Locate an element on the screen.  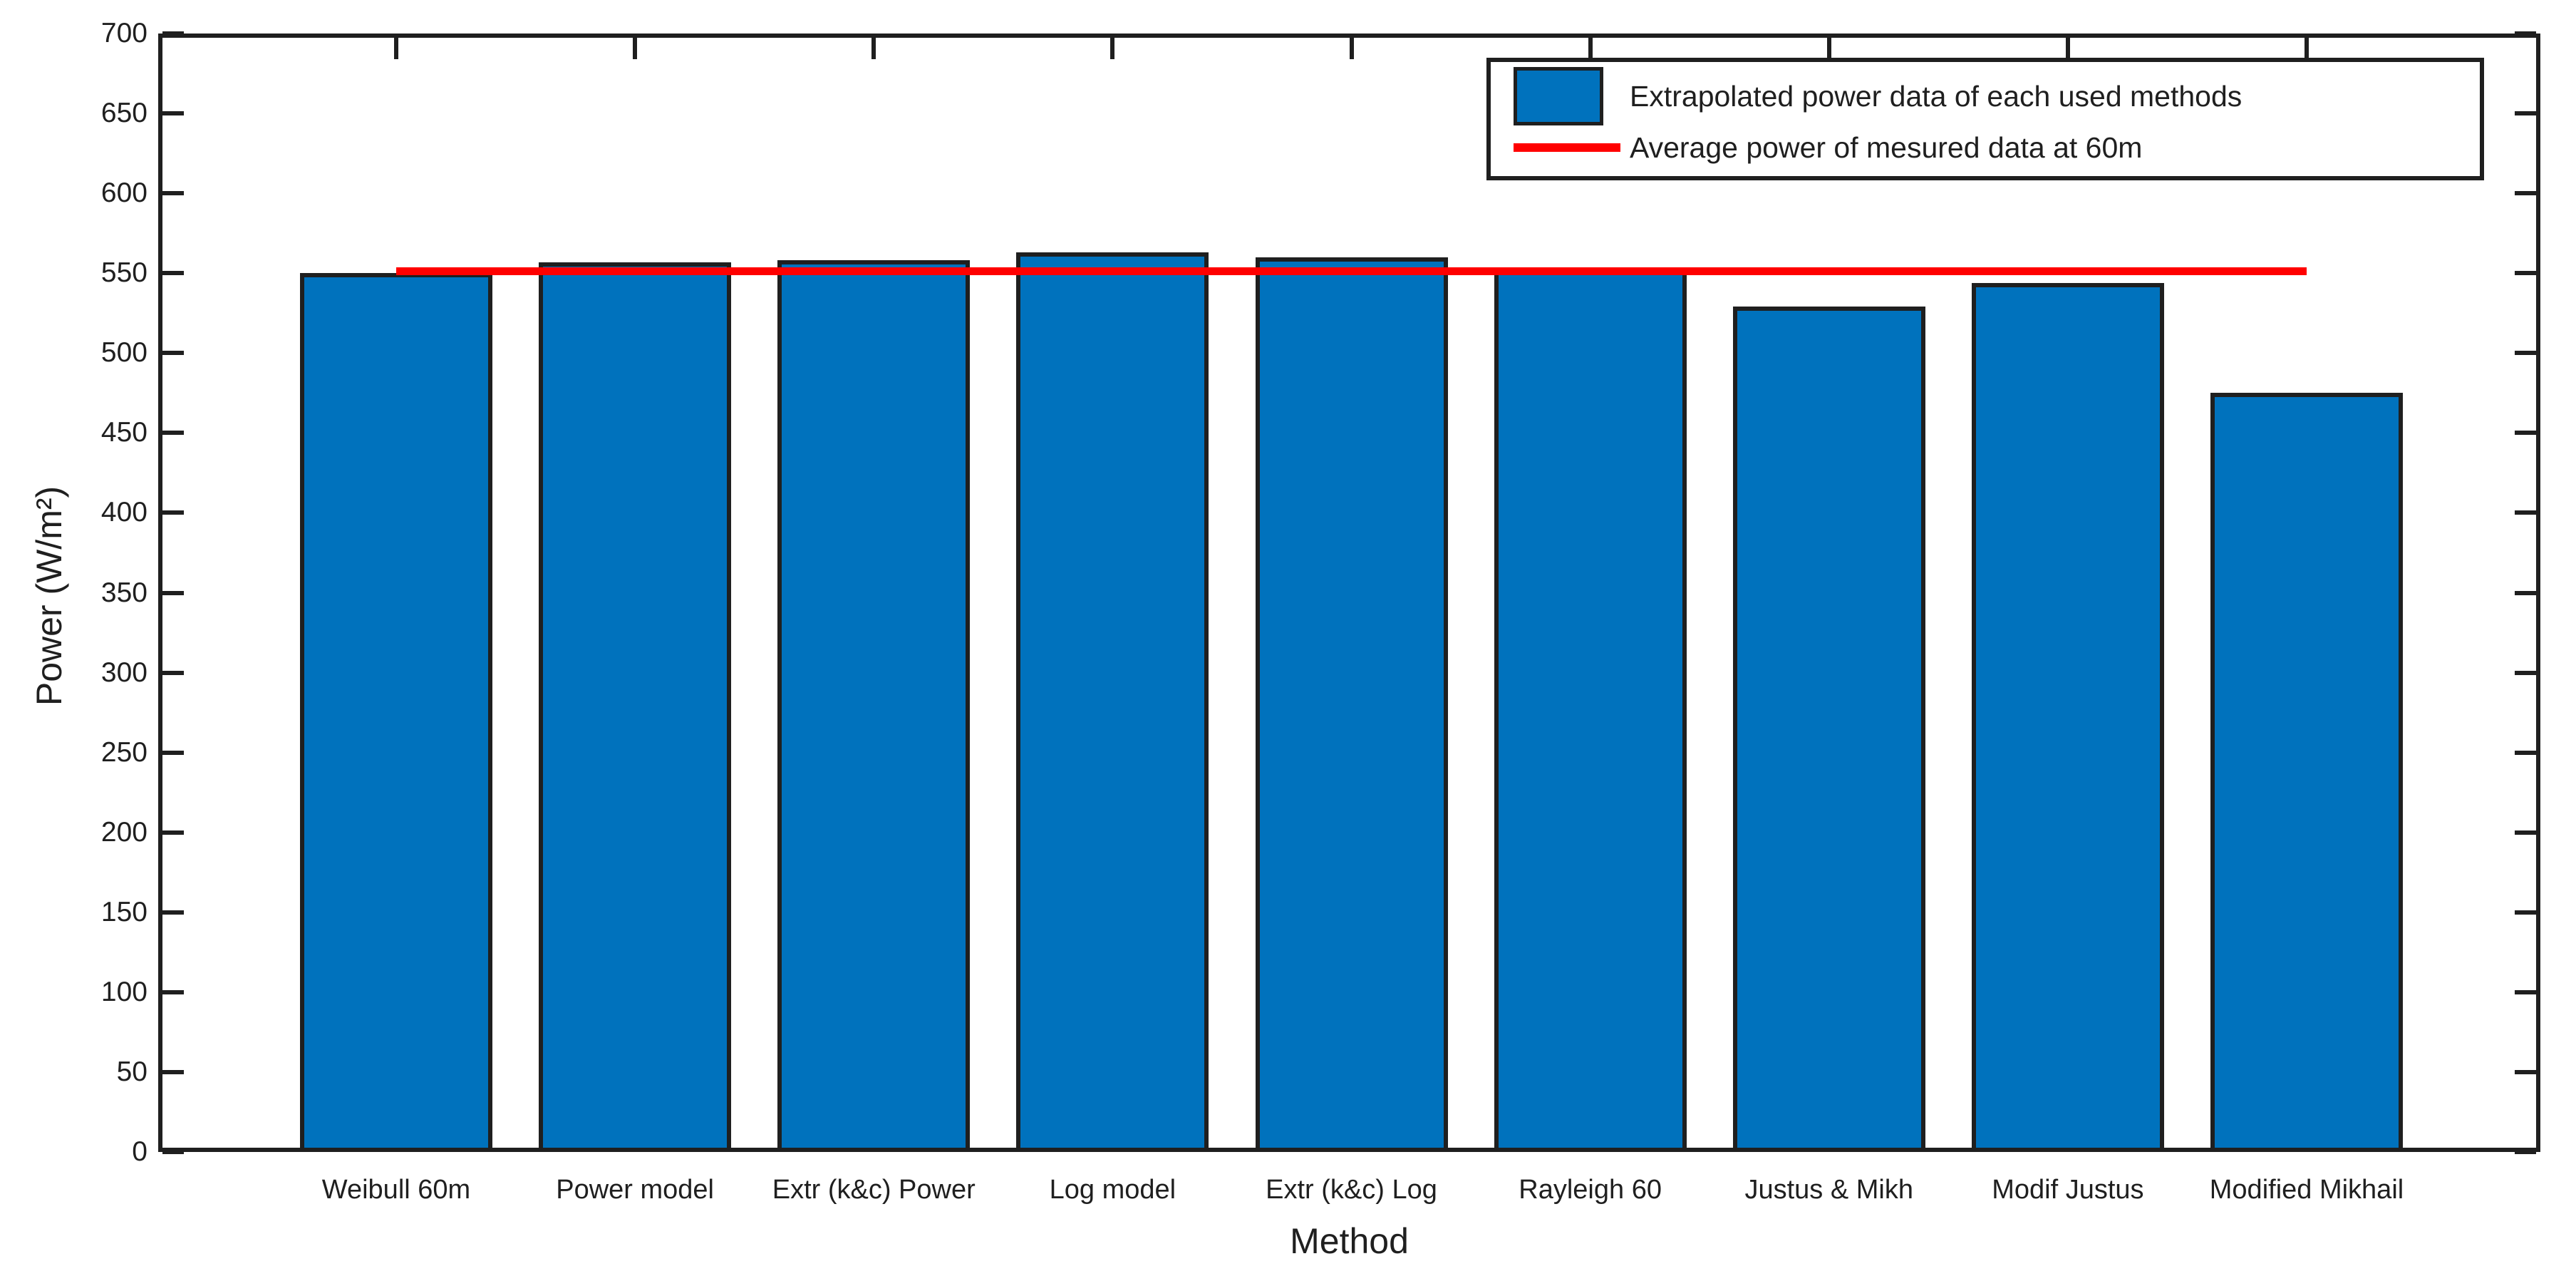
y-tick-label: 650 is located at coordinates (124, 113).